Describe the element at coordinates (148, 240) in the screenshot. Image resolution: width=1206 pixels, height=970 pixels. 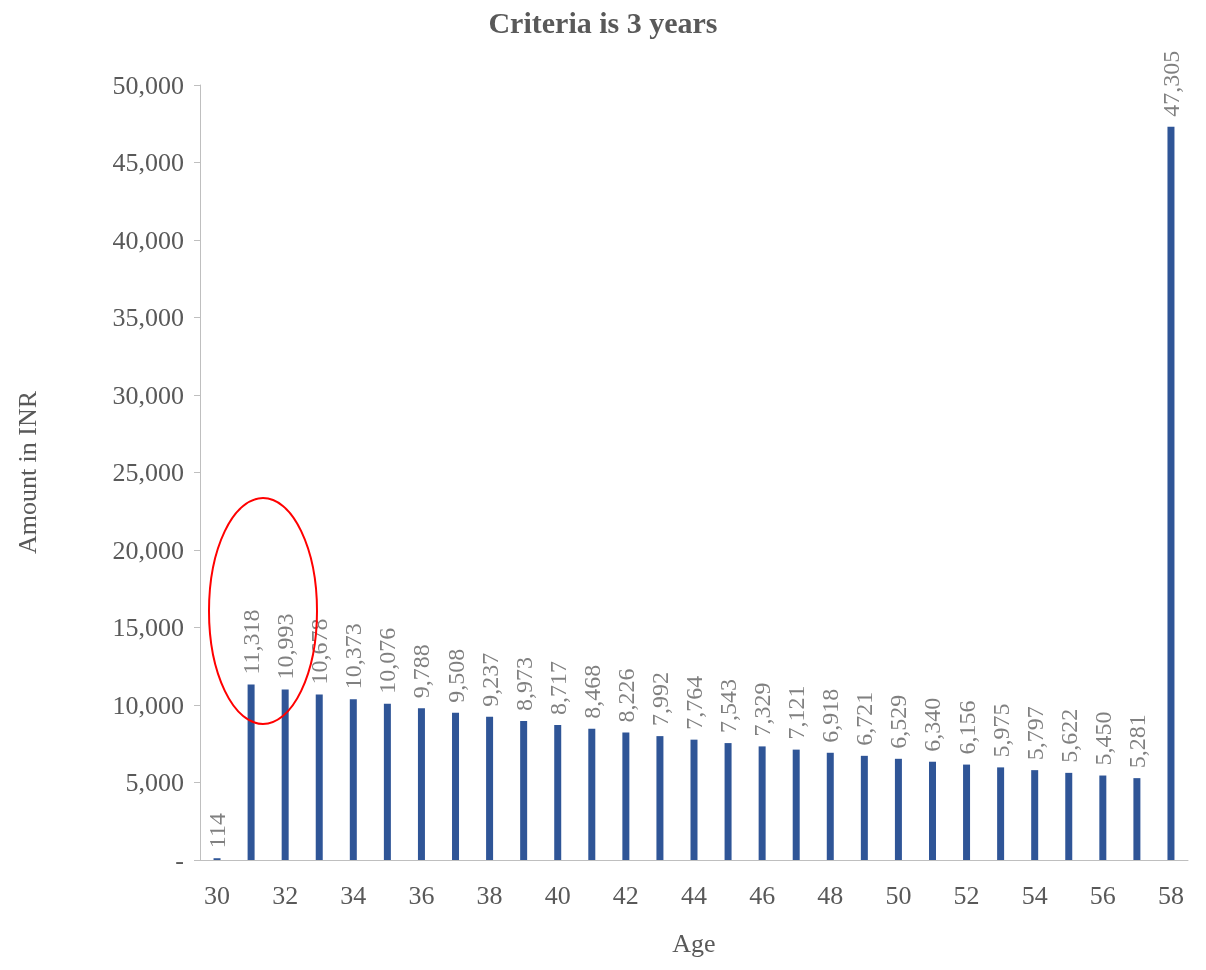
I see `y-tick-label: 40,000` at that location.